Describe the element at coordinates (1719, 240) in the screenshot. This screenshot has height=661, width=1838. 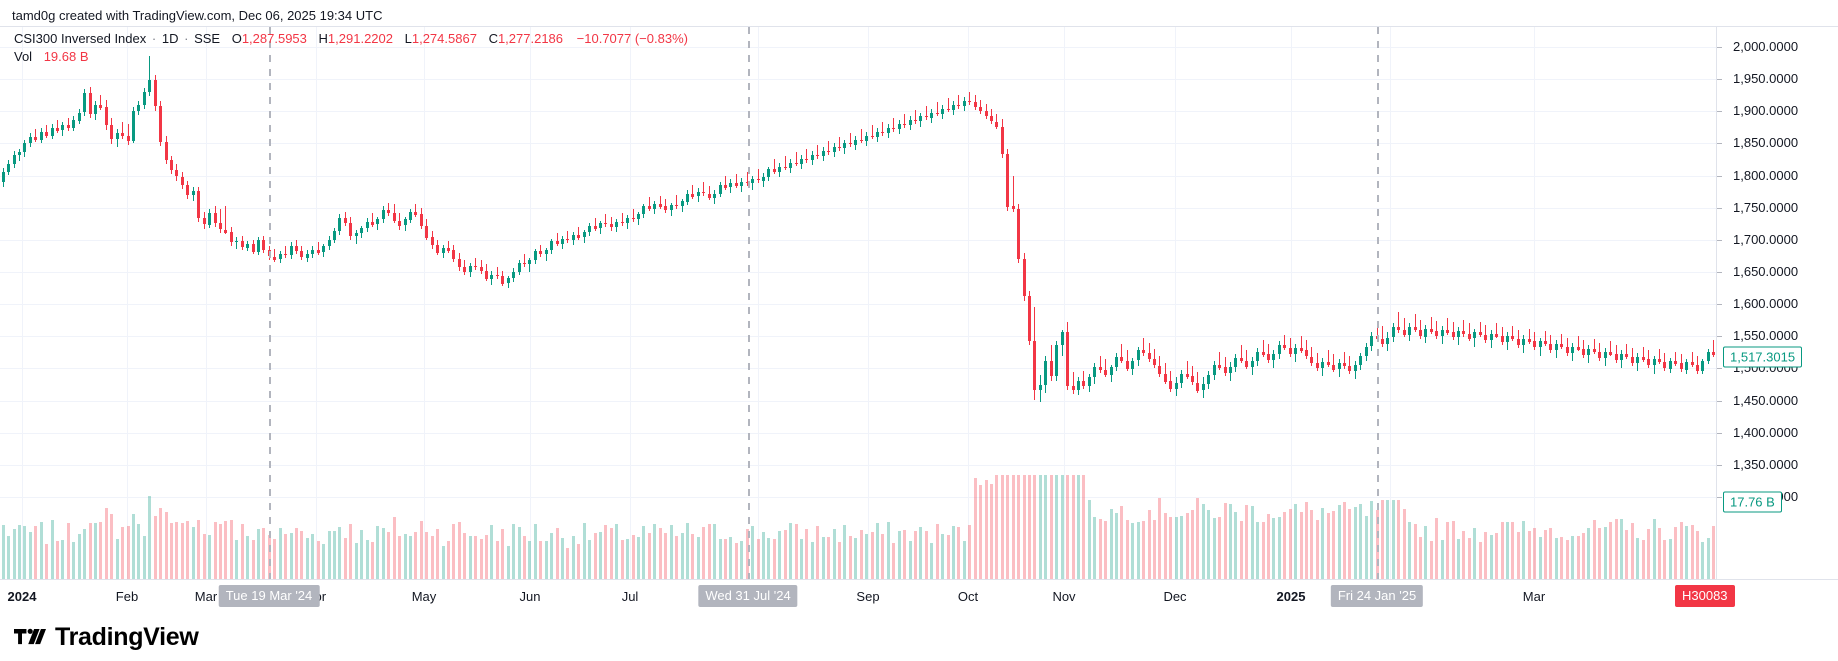
I see `price-axis-tick` at that location.